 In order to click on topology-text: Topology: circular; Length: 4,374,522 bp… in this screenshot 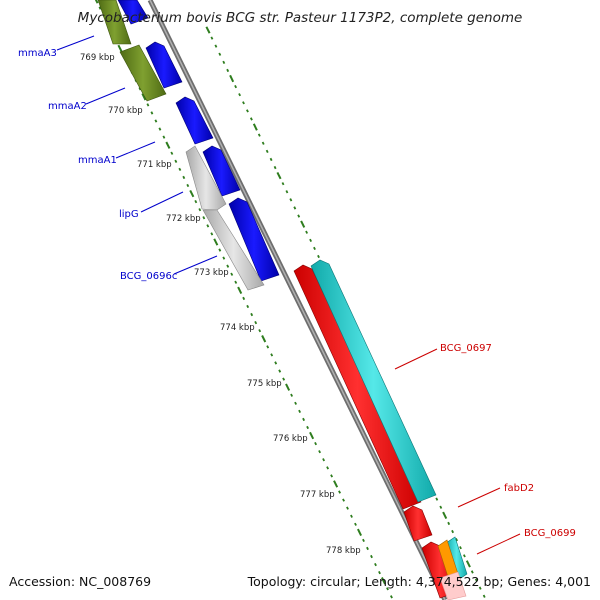, I will do `click(419, 581)`.